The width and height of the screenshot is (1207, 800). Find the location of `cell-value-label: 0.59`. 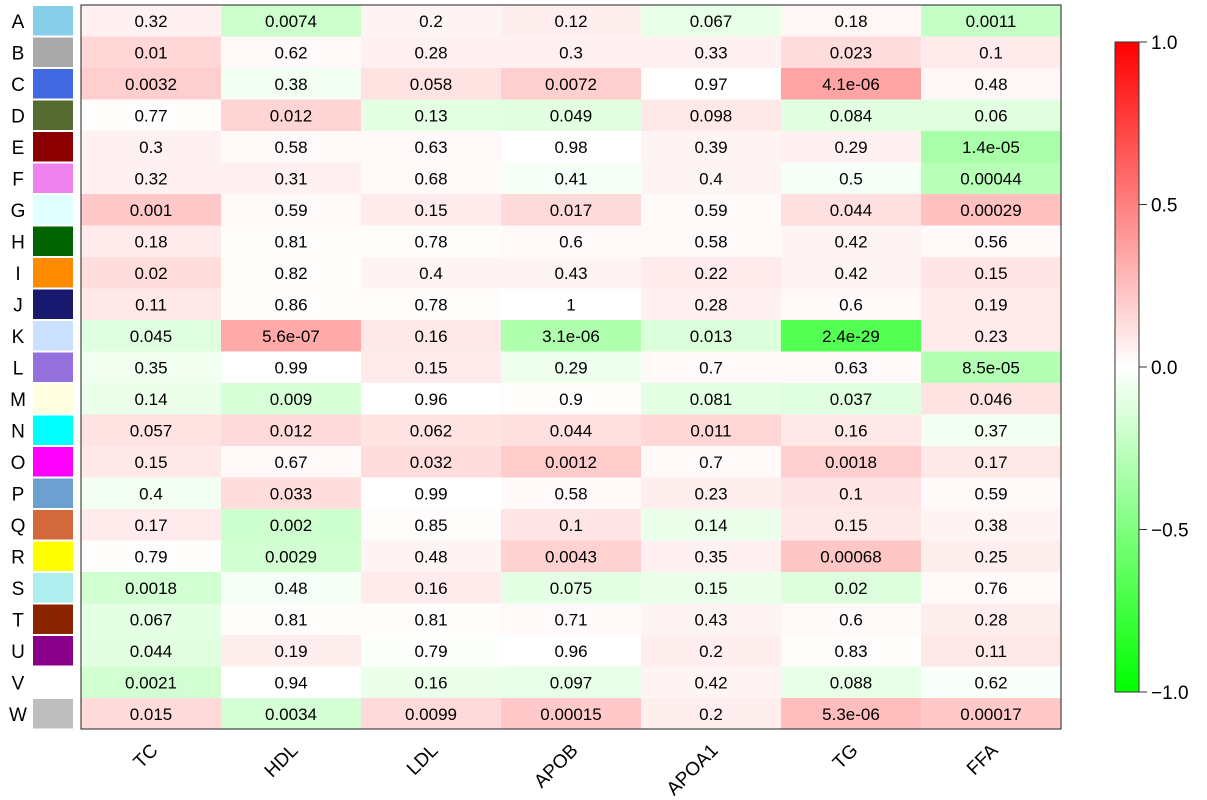

cell-value-label: 0.59 is located at coordinates (290, 210).